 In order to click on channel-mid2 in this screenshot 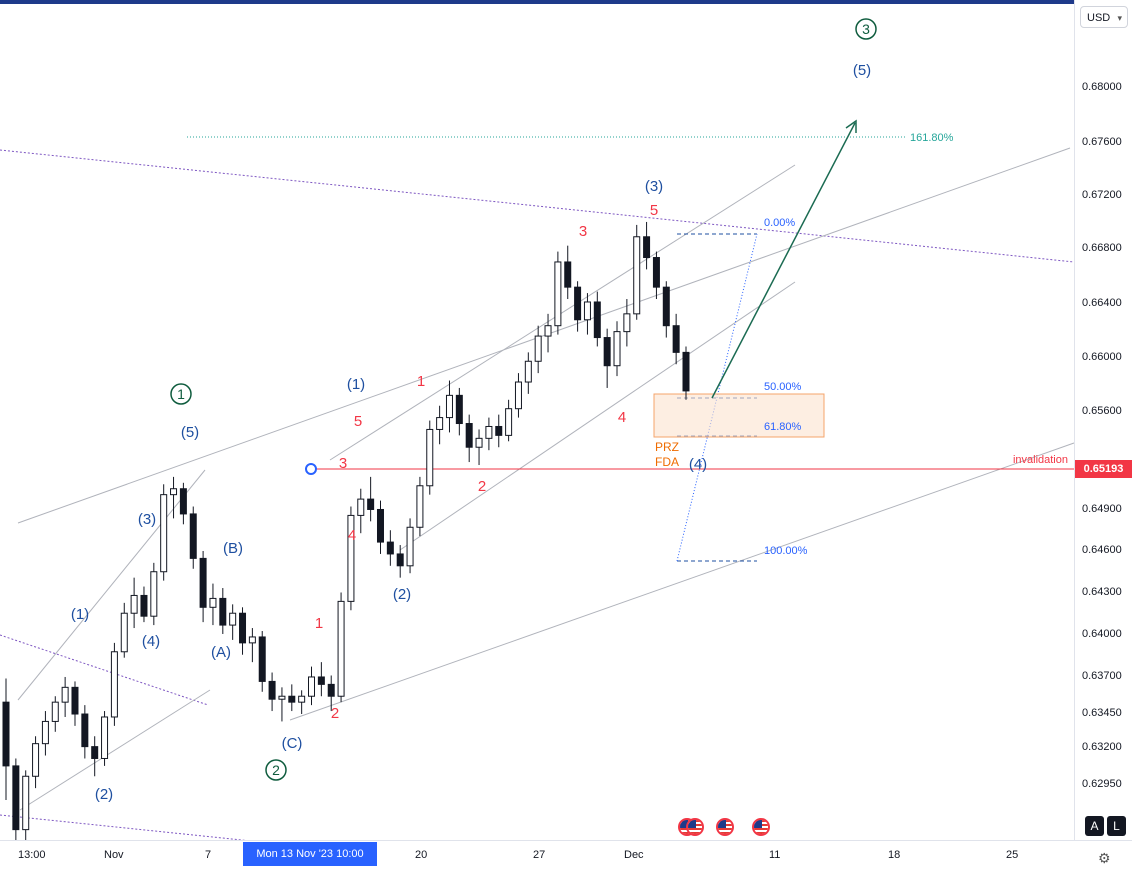, I will do `click(597, 416)`.